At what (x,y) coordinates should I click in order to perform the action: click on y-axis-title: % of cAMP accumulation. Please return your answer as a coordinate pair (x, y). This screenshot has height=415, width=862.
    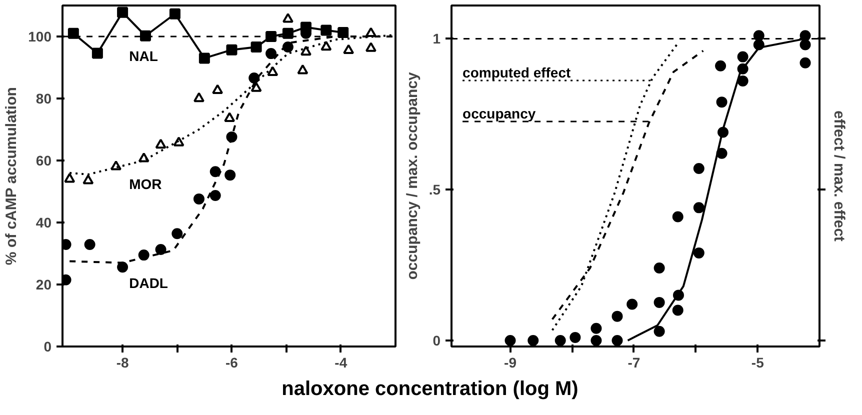
    Looking at the image, I should click on (11, 176).